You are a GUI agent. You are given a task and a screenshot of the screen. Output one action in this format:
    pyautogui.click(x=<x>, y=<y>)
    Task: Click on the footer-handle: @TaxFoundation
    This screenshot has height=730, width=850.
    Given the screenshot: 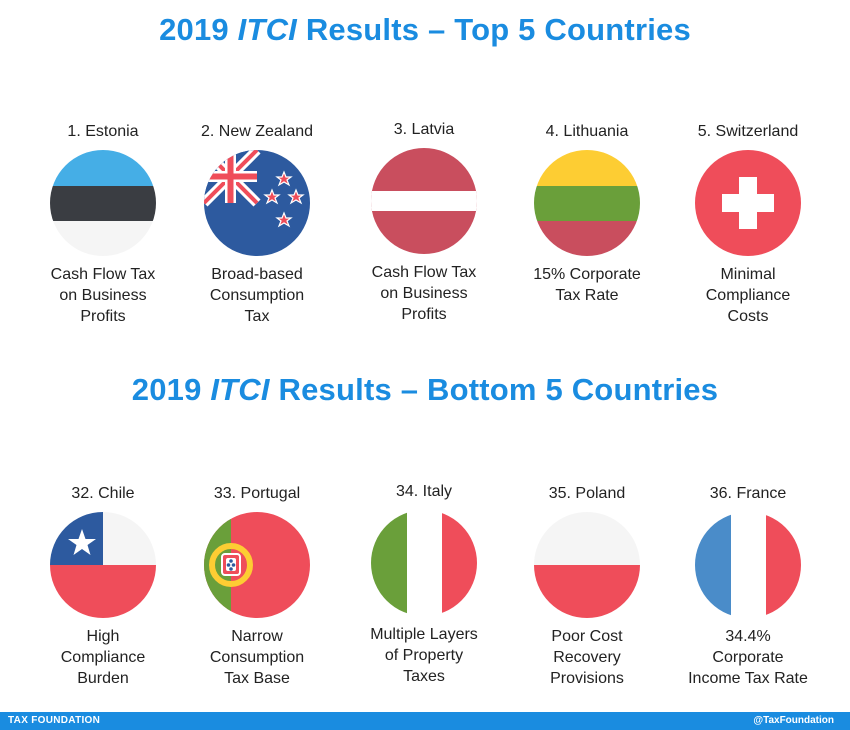 What is the action you would take?
    pyautogui.click(x=793, y=720)
    